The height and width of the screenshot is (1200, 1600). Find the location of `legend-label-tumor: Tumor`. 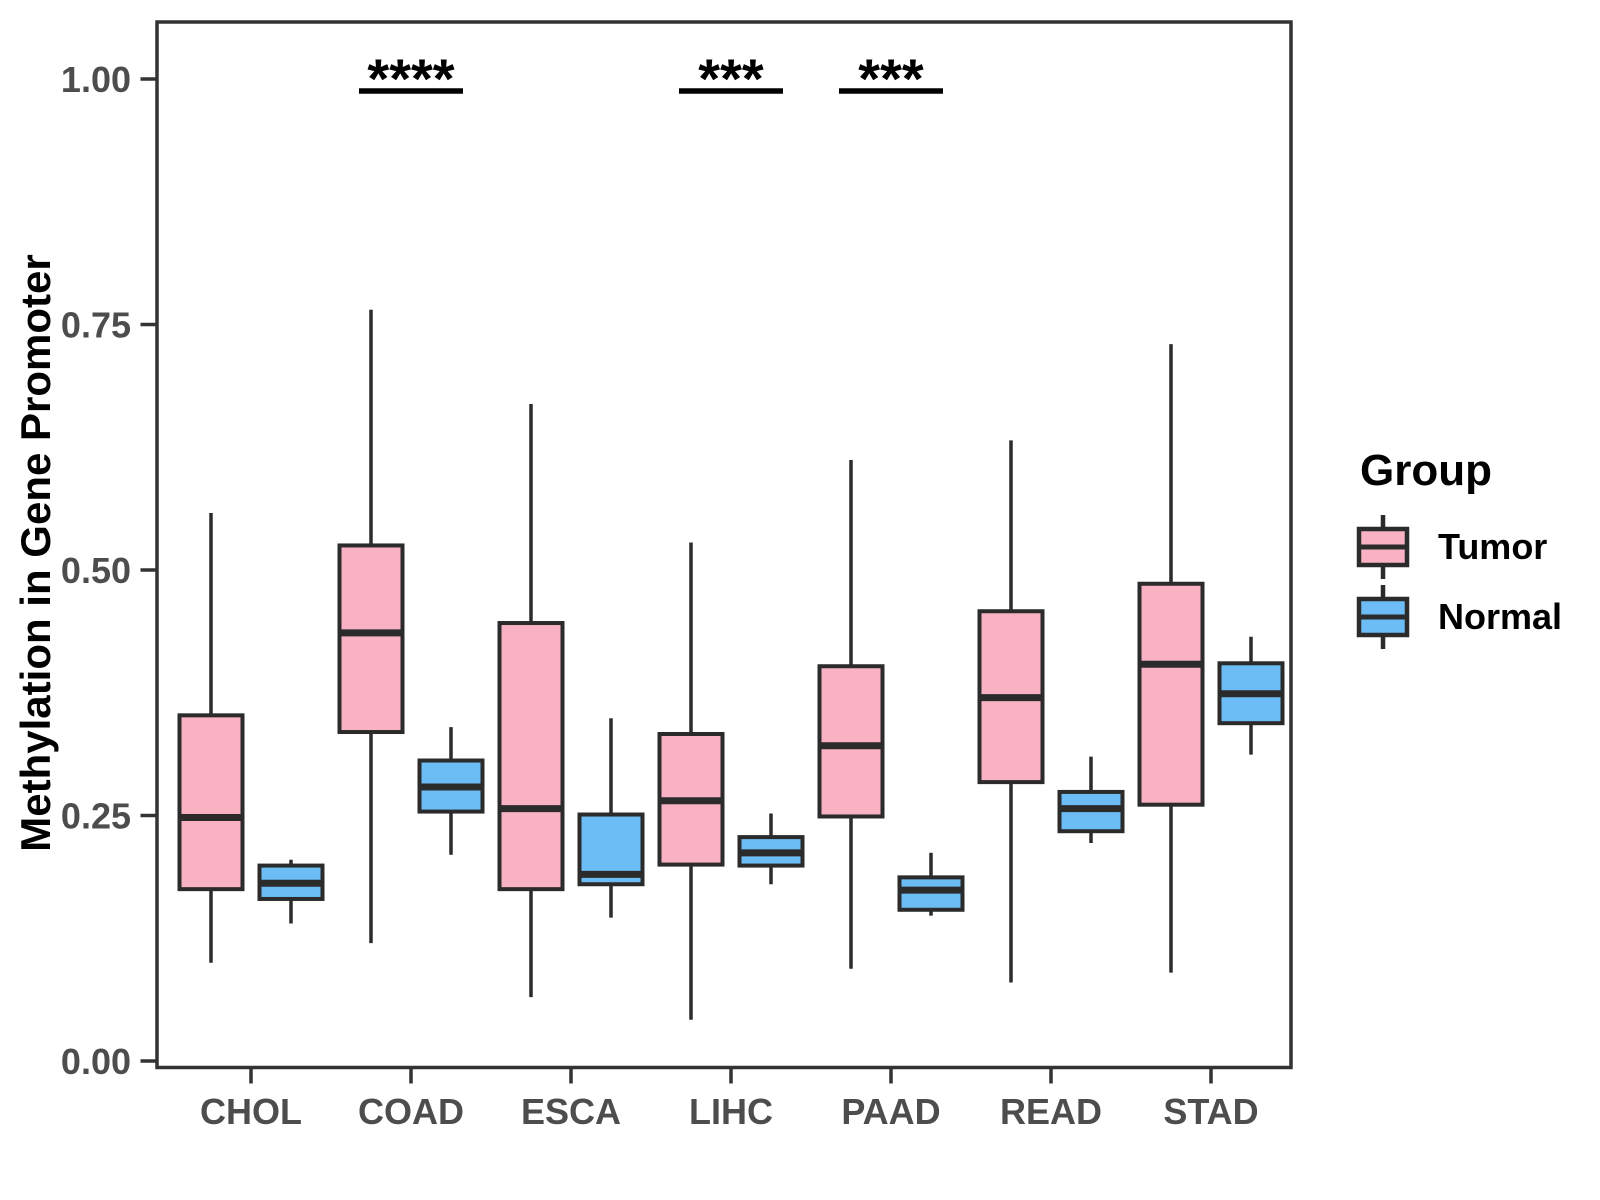

legend-label-tumor: Tumor is located at coordinates (1493, 546).